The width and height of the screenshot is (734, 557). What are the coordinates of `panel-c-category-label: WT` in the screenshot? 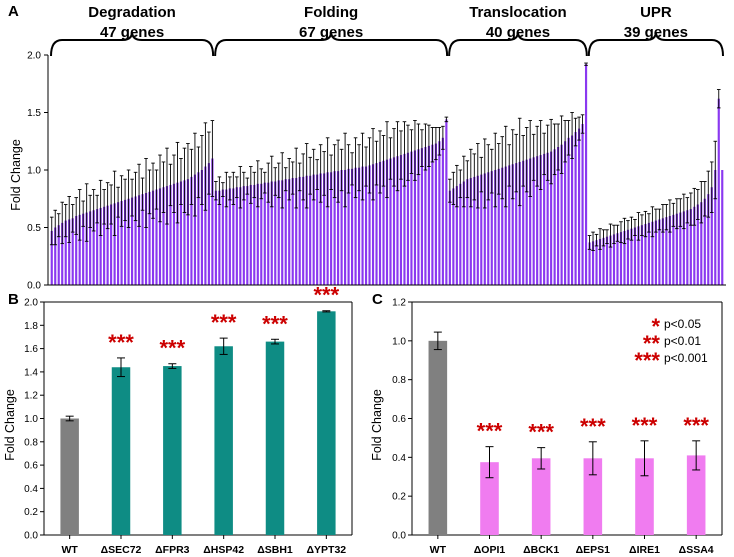 It's located at (438, 550).